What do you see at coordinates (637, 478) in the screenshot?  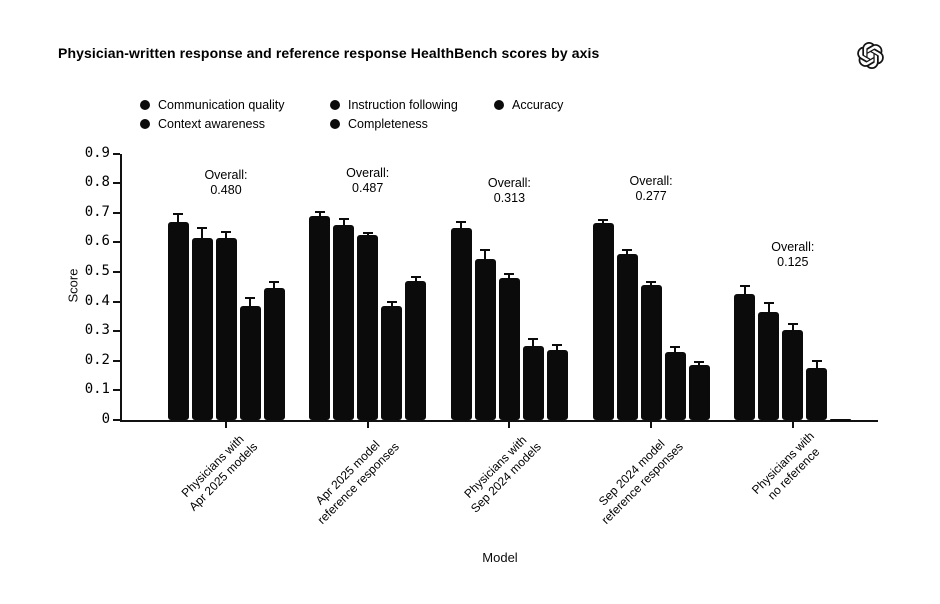 I see `x-tick-label: Sep 2024 model reference responses` at bounding box center [637, 478].